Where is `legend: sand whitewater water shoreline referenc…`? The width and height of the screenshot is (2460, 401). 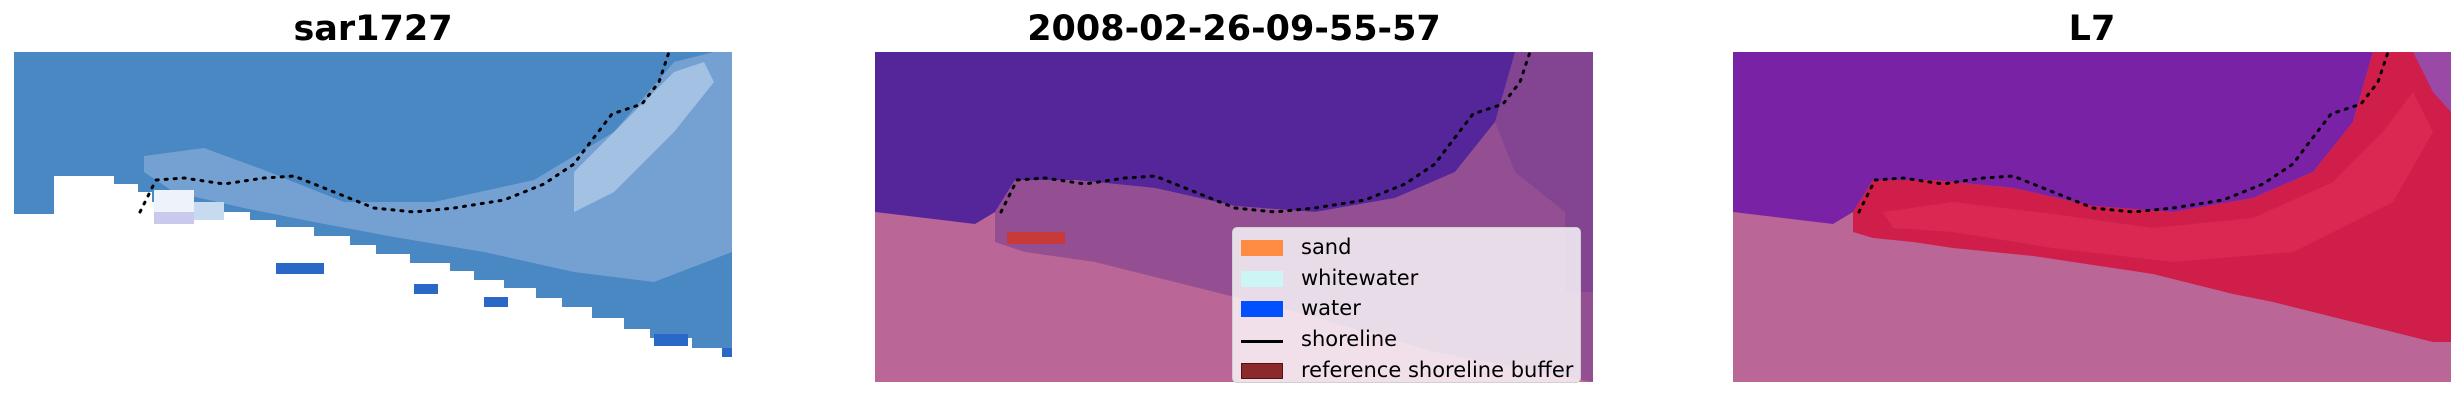 legend: sand whitewater water shoreline referenc… is located at coordinates (1406, 305).